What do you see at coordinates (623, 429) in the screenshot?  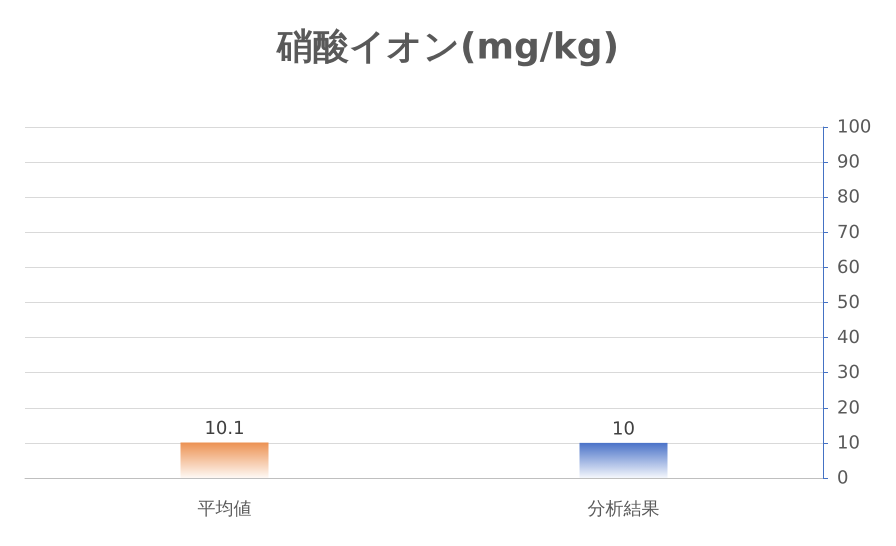 I see `data-label: 10` at bounding box center [623, 429].